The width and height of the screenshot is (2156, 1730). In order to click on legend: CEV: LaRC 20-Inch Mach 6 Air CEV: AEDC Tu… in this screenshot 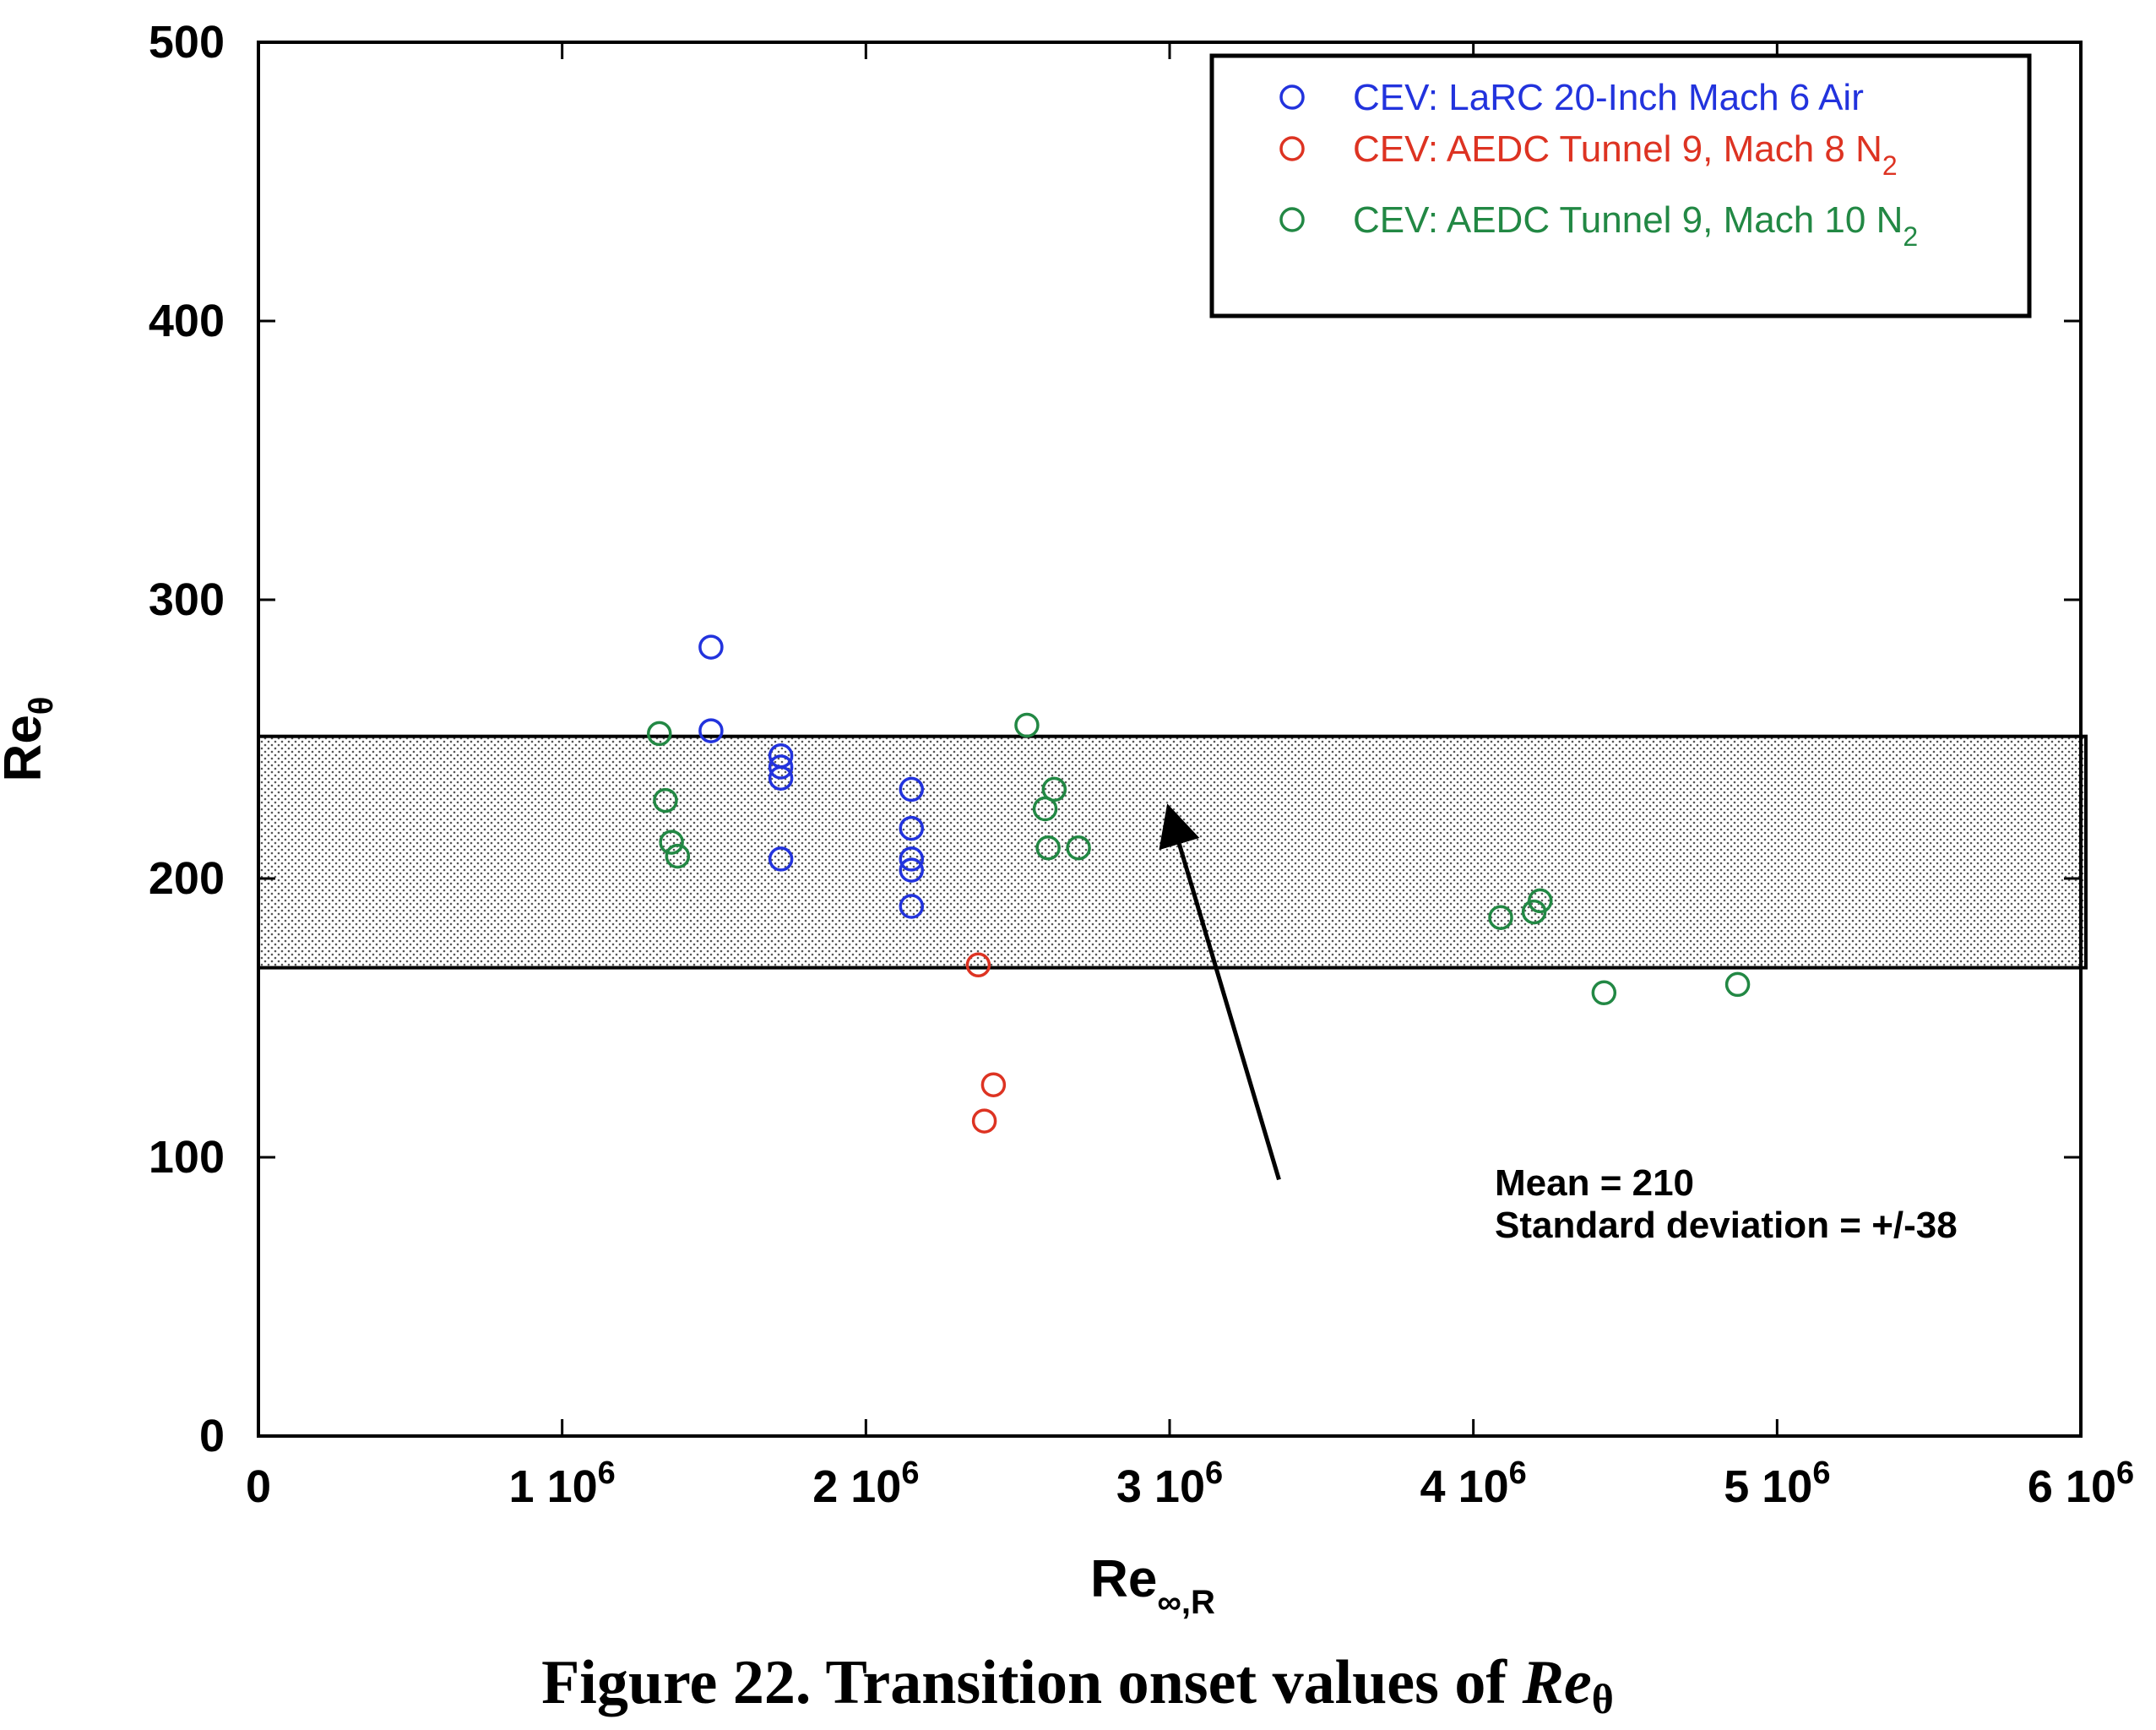, I will do `click(1620, 185)`.